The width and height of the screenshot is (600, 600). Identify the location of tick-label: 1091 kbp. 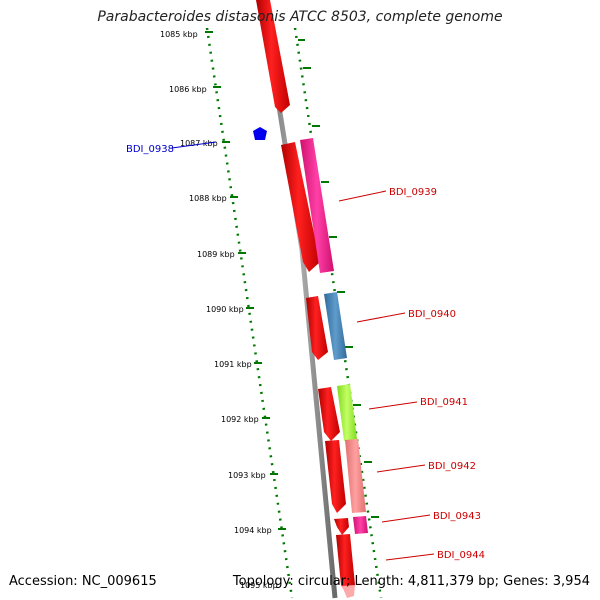
(233, 364).